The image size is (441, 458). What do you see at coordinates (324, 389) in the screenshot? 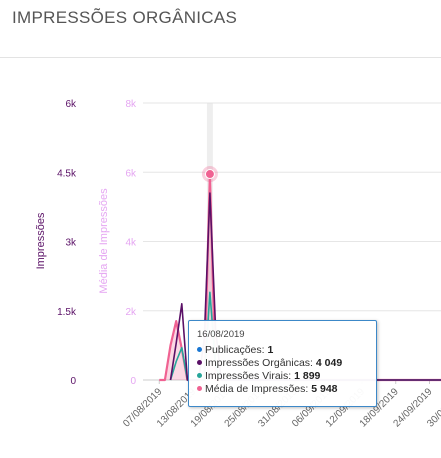
I see `tooltip-value: 5 948` at bounding box center [324, 389].